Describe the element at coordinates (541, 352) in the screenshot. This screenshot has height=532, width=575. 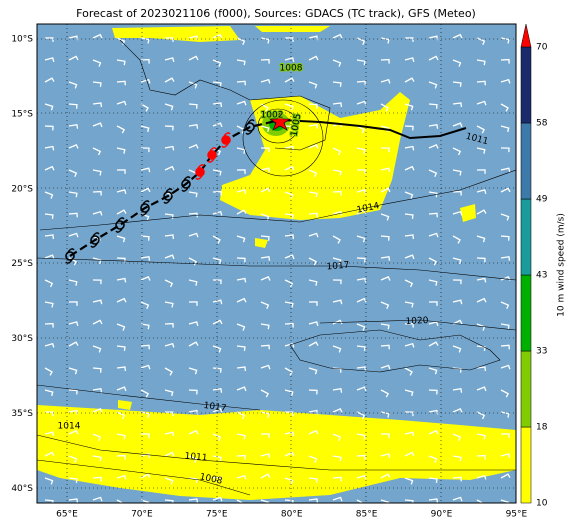
I see `colorbar-tick-label: 33` at that location.